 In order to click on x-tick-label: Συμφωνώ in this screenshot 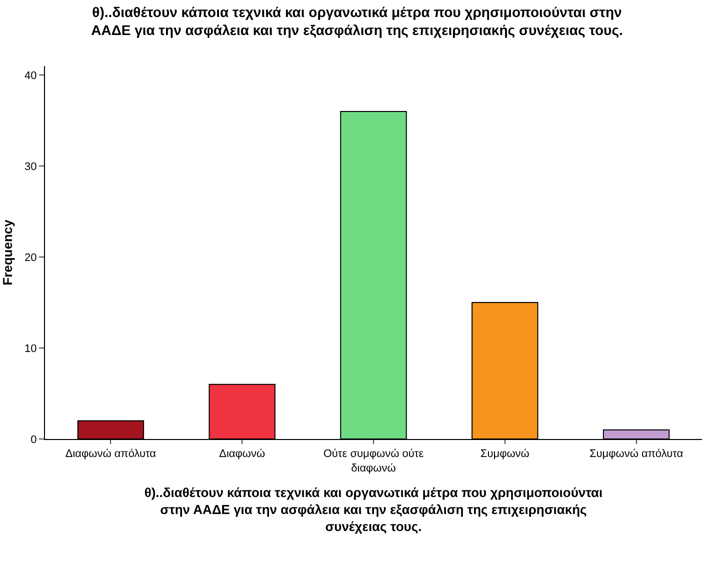, I will do `click(505, 454)`.